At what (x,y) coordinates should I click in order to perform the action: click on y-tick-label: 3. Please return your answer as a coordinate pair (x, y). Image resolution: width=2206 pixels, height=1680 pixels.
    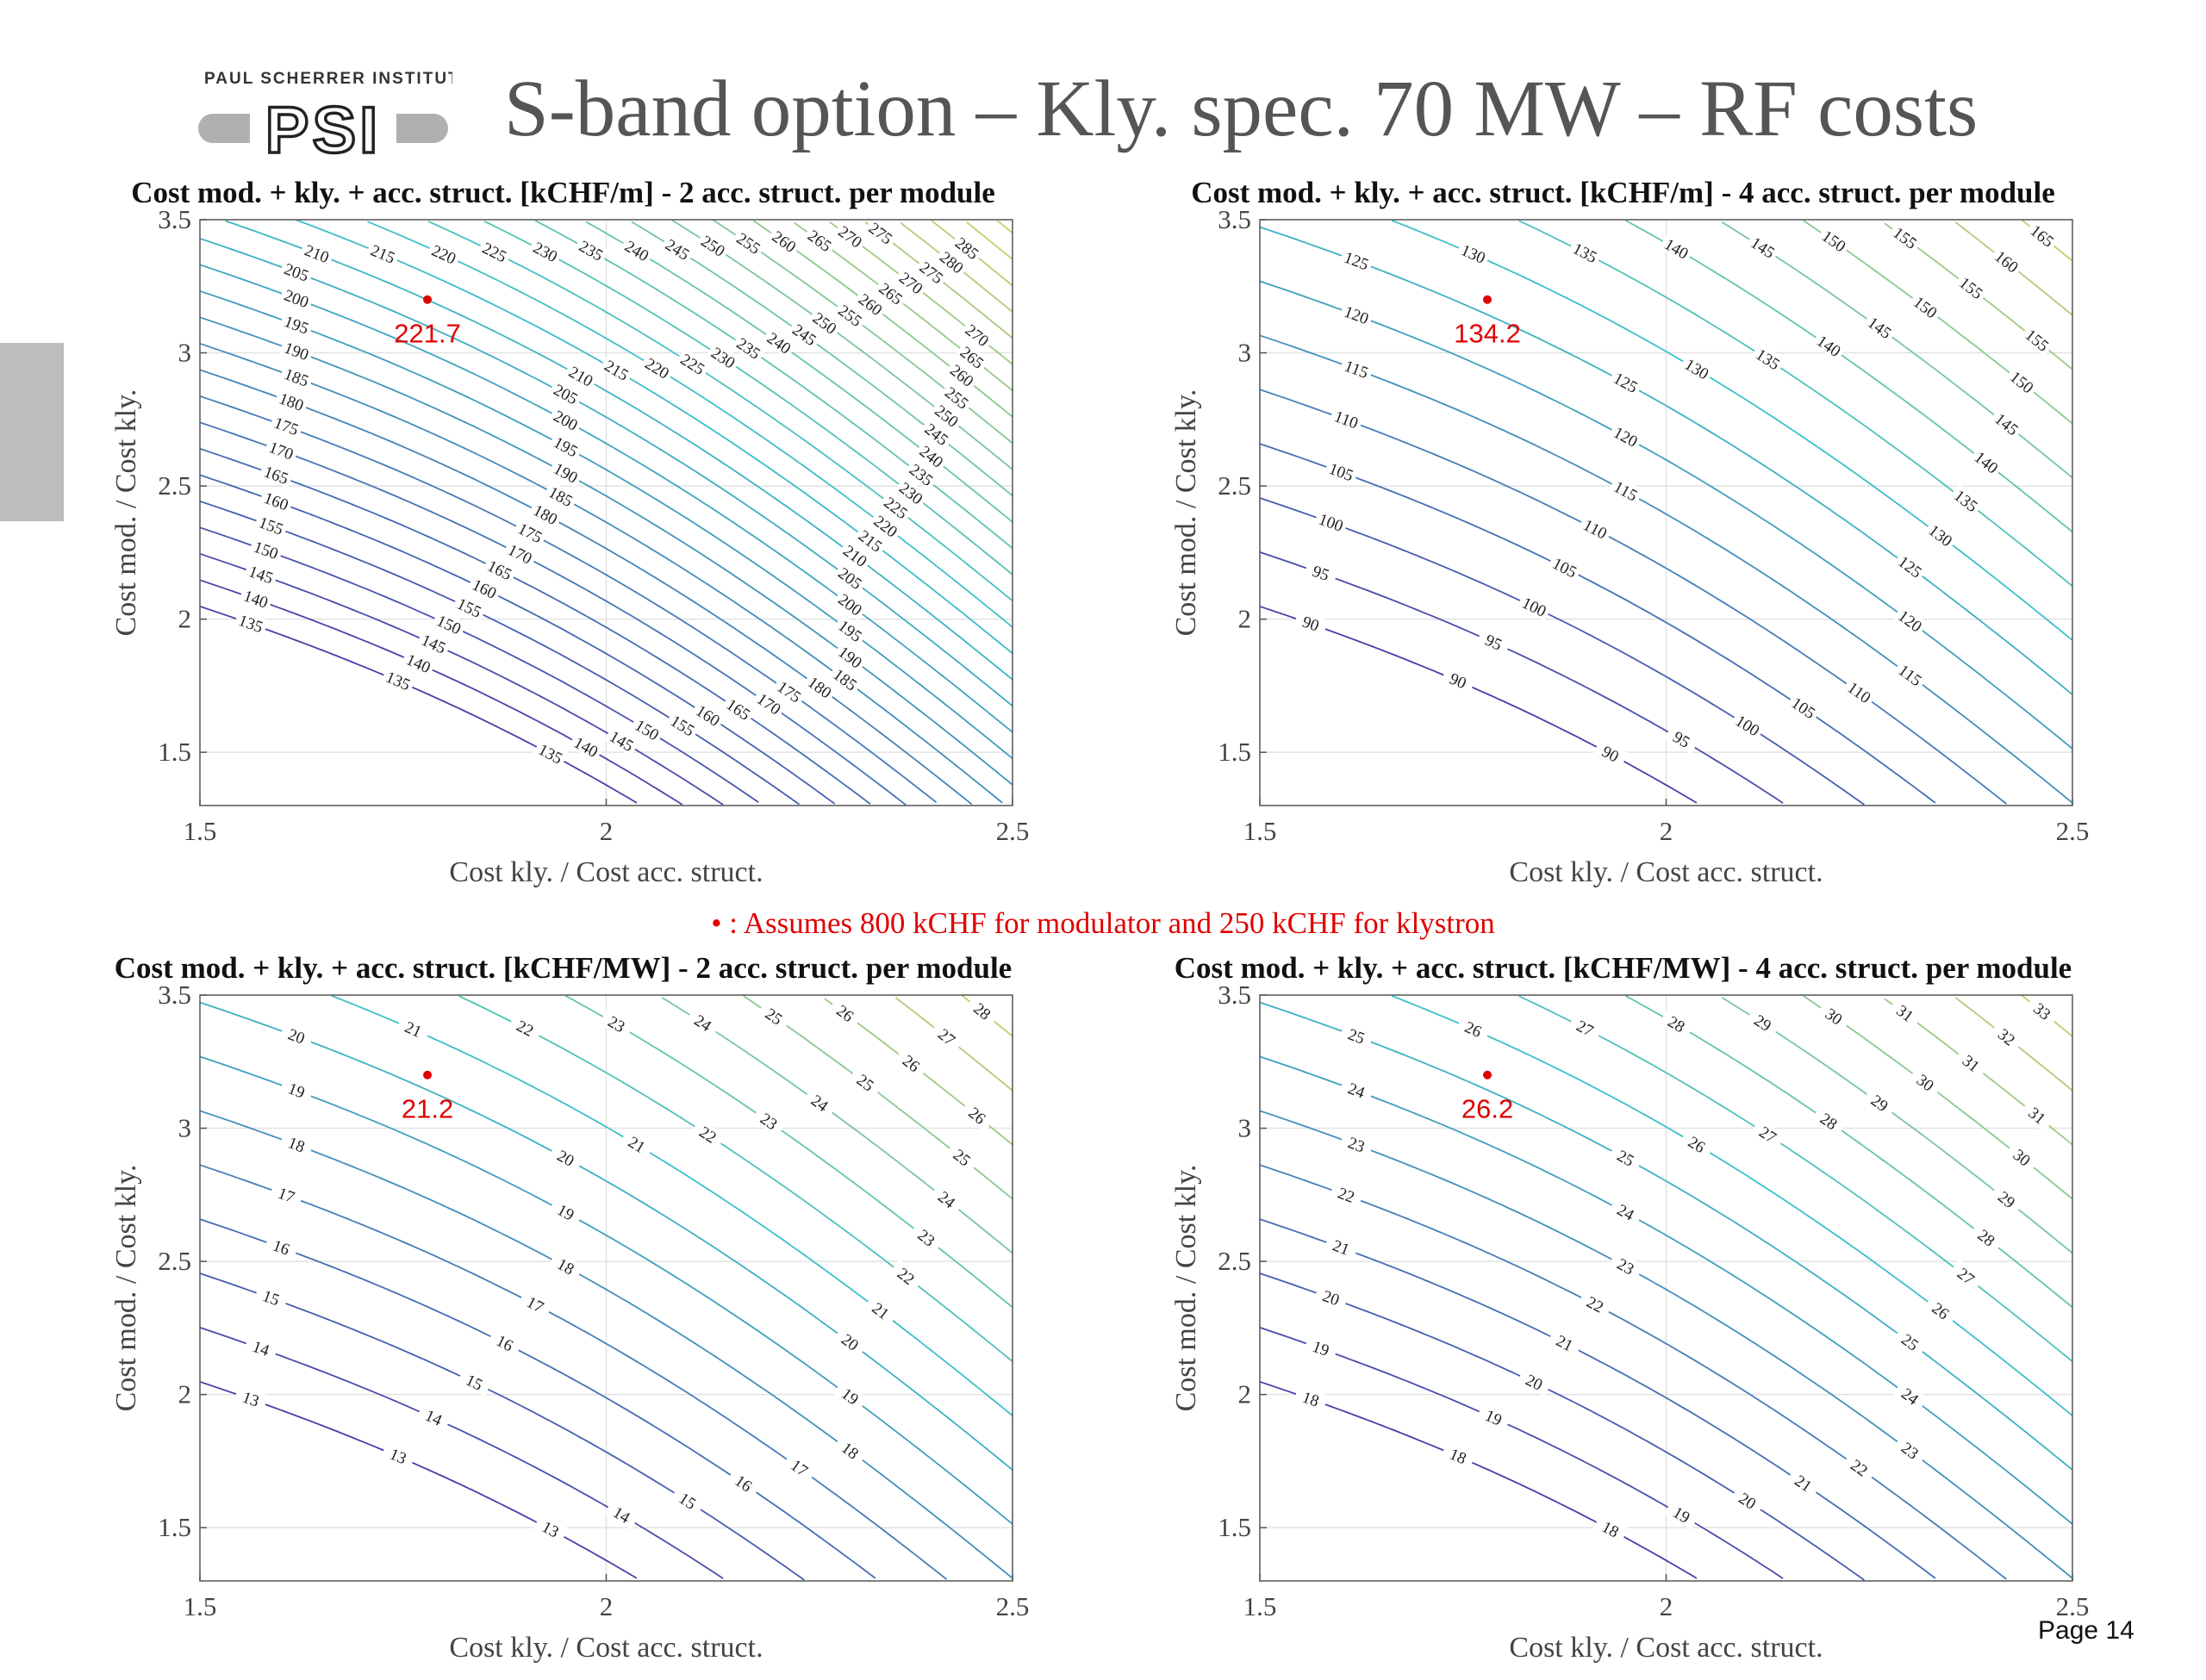
    Looking at the image, I should click on (185, 1128).